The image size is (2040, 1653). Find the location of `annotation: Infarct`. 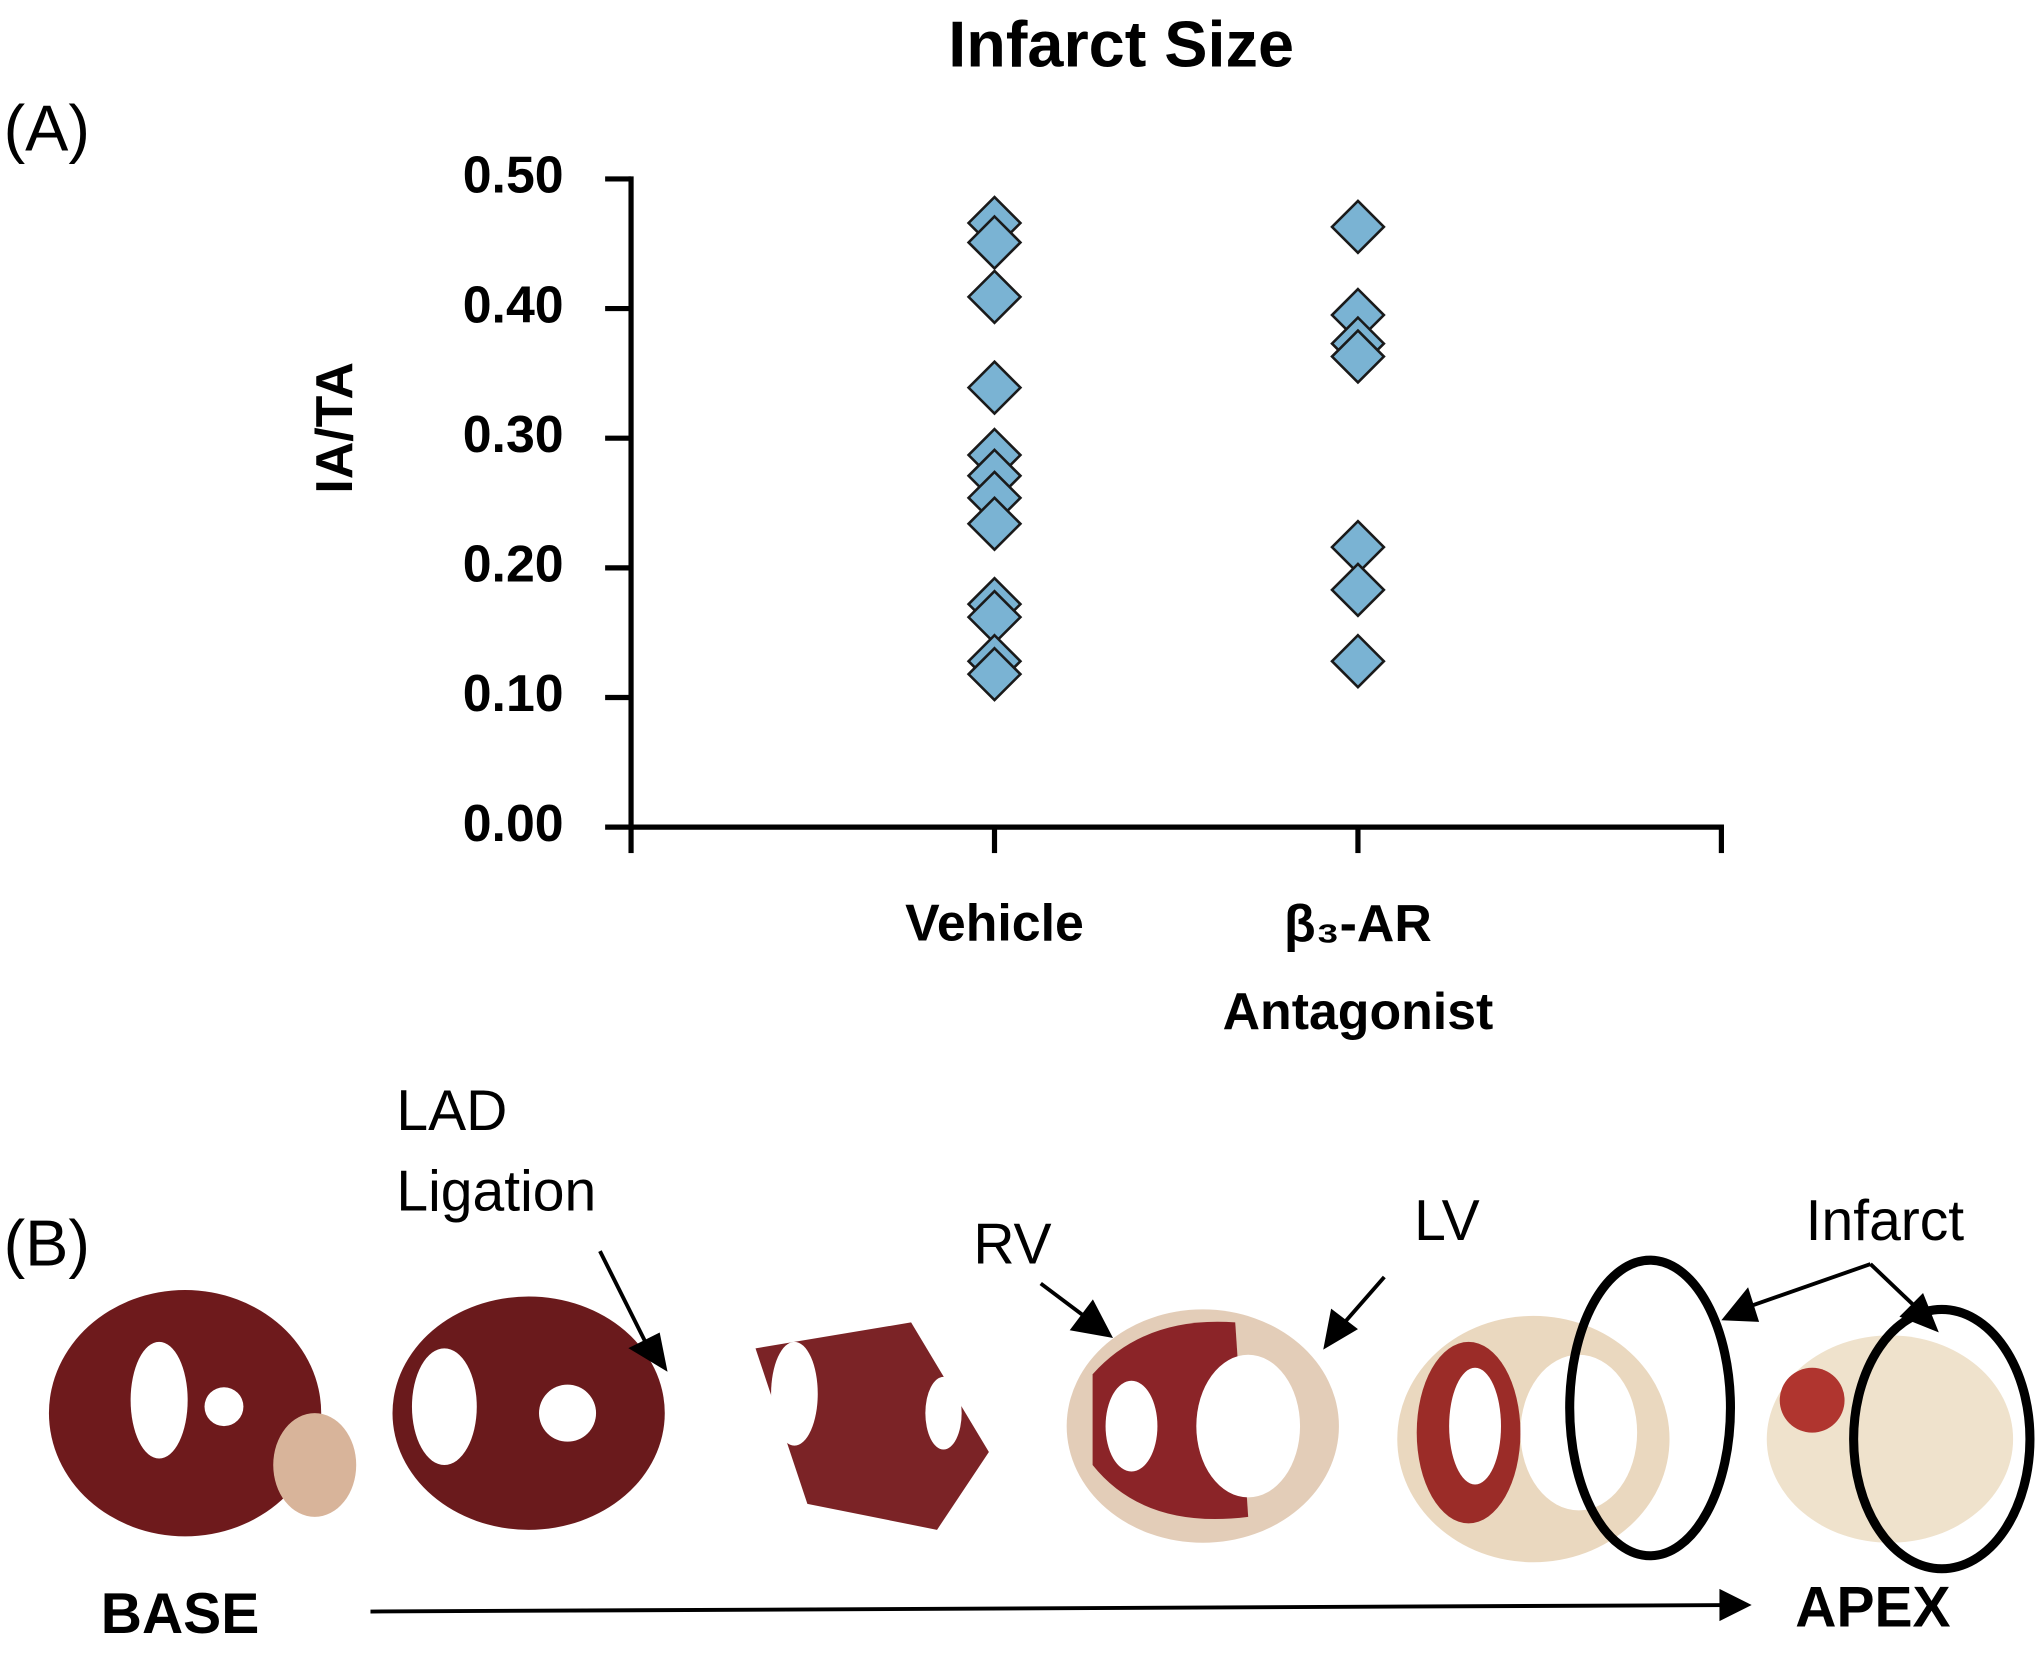

annotation: Infarct is located at coordinates (1885, 1221).